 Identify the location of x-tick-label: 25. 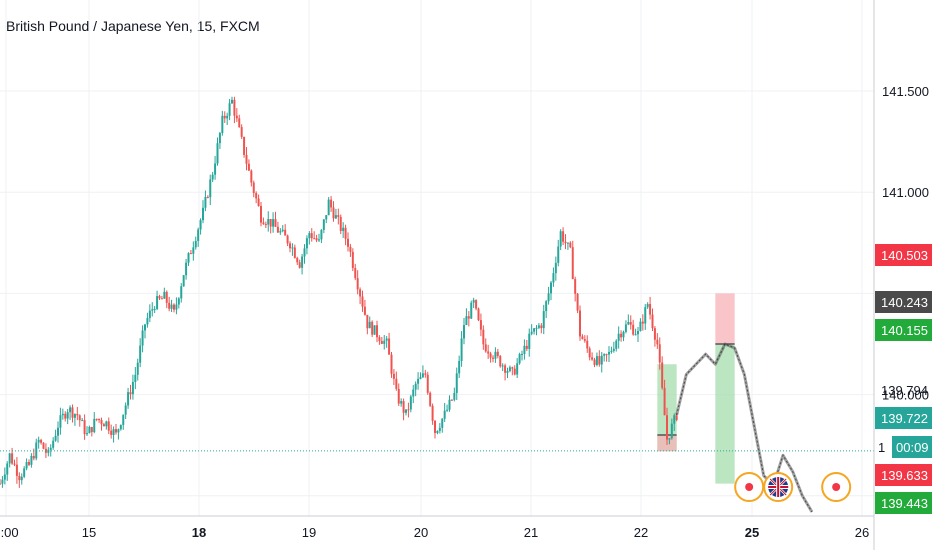
(752, 532).